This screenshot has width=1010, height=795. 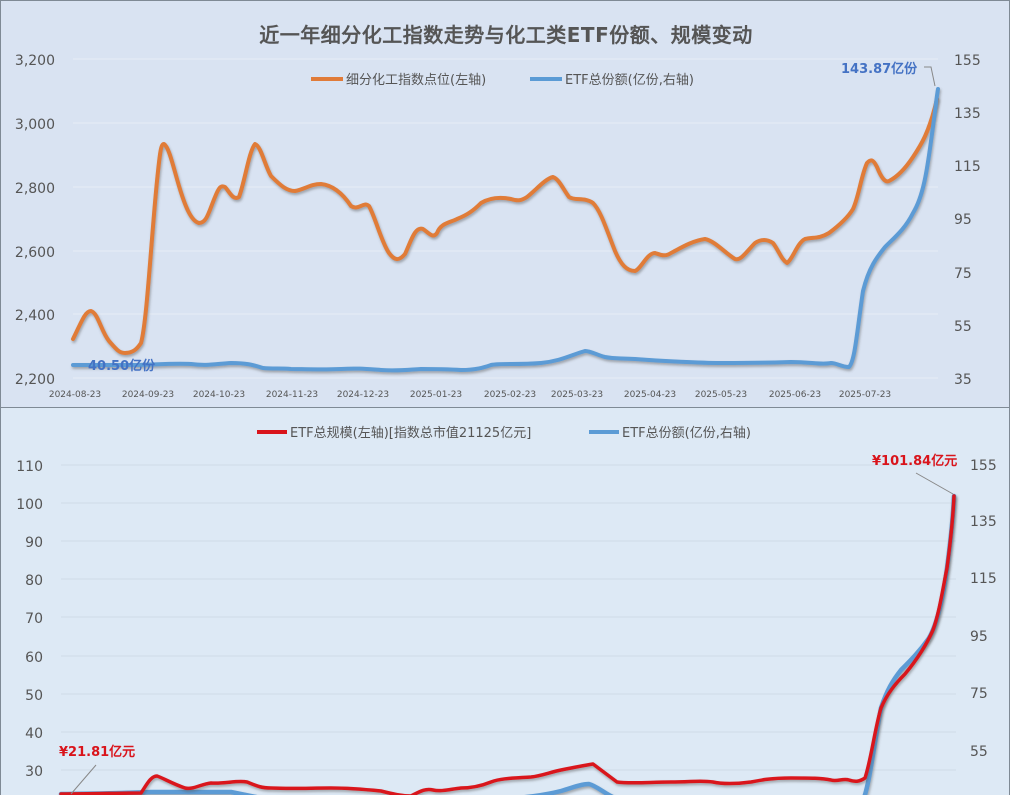 I want to click on top-legend: 细分化工指数点位(左轴) ETF总份额(亿份,右轴), so click(x=502, y=80).